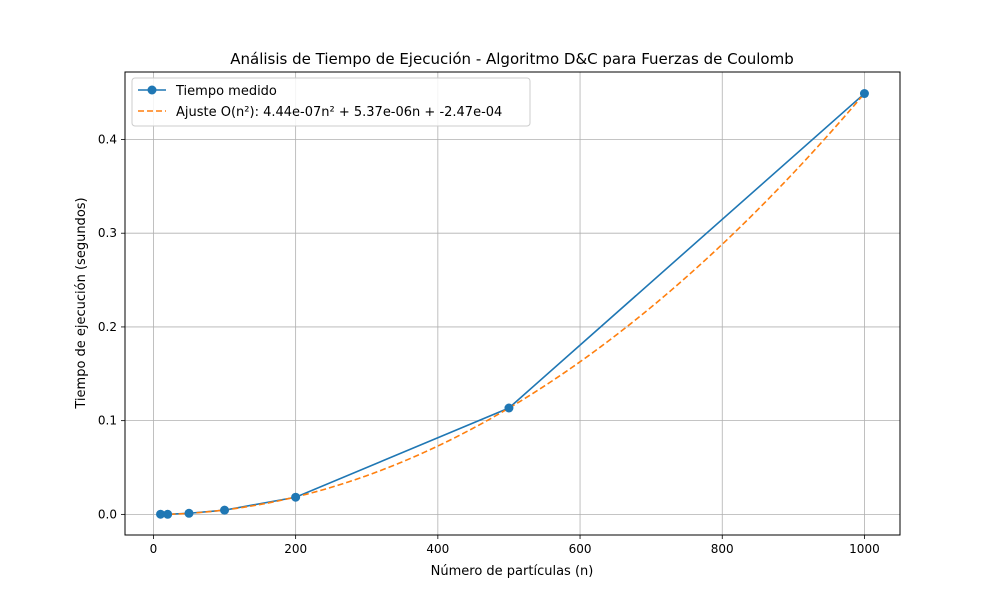  Describe the element at coordinates (107, 233) in the screenshot. I see `y-tick-label: 0.3` at that location.